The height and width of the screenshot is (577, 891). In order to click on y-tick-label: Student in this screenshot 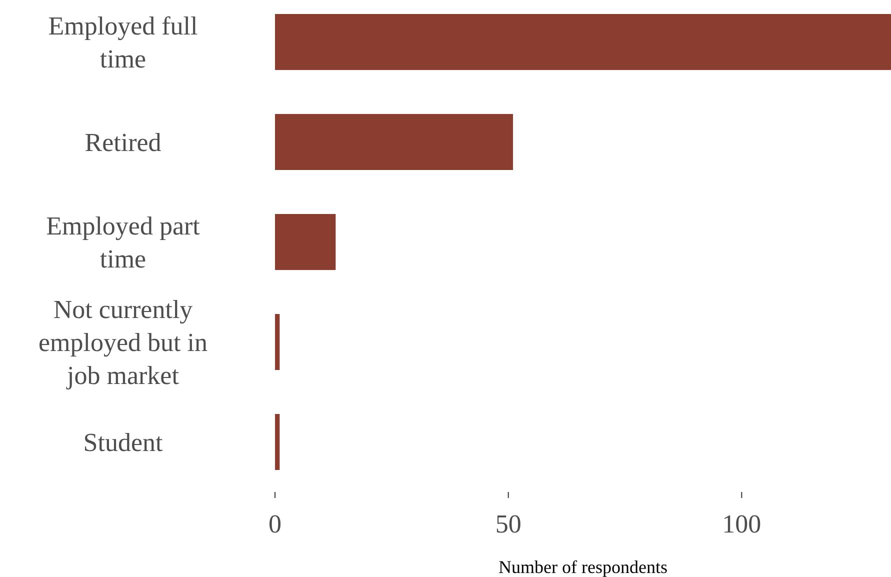, I will do `click(123, 442)`.